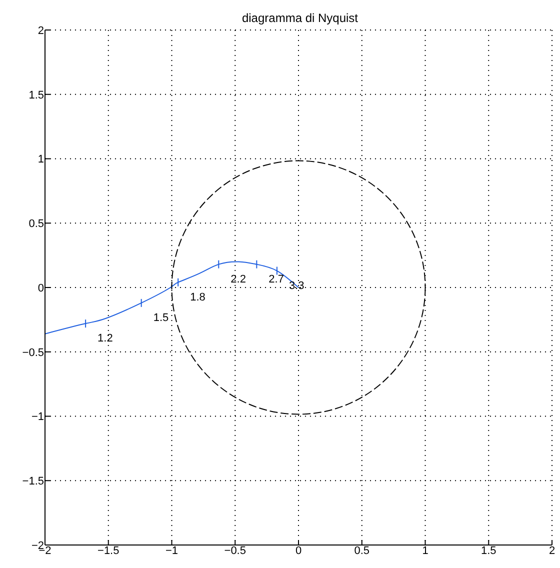 The width and height of the screenshot is (560, 568). I want to click on x-tick-label: −1.5, so click(109, 550).